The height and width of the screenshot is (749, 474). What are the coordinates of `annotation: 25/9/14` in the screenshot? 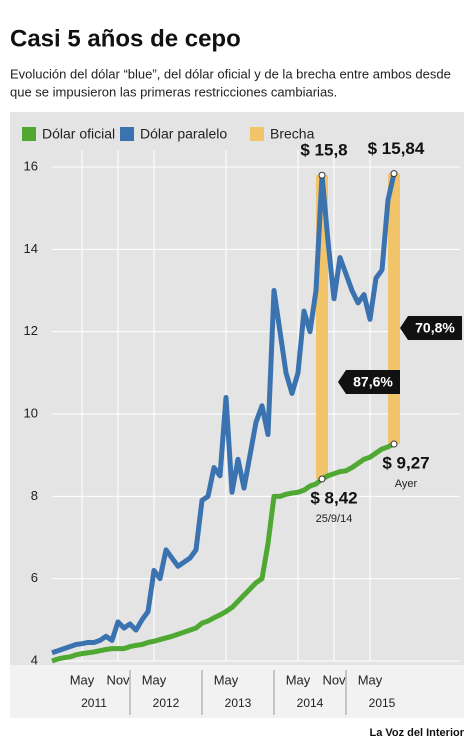 It's located at (334, 519).